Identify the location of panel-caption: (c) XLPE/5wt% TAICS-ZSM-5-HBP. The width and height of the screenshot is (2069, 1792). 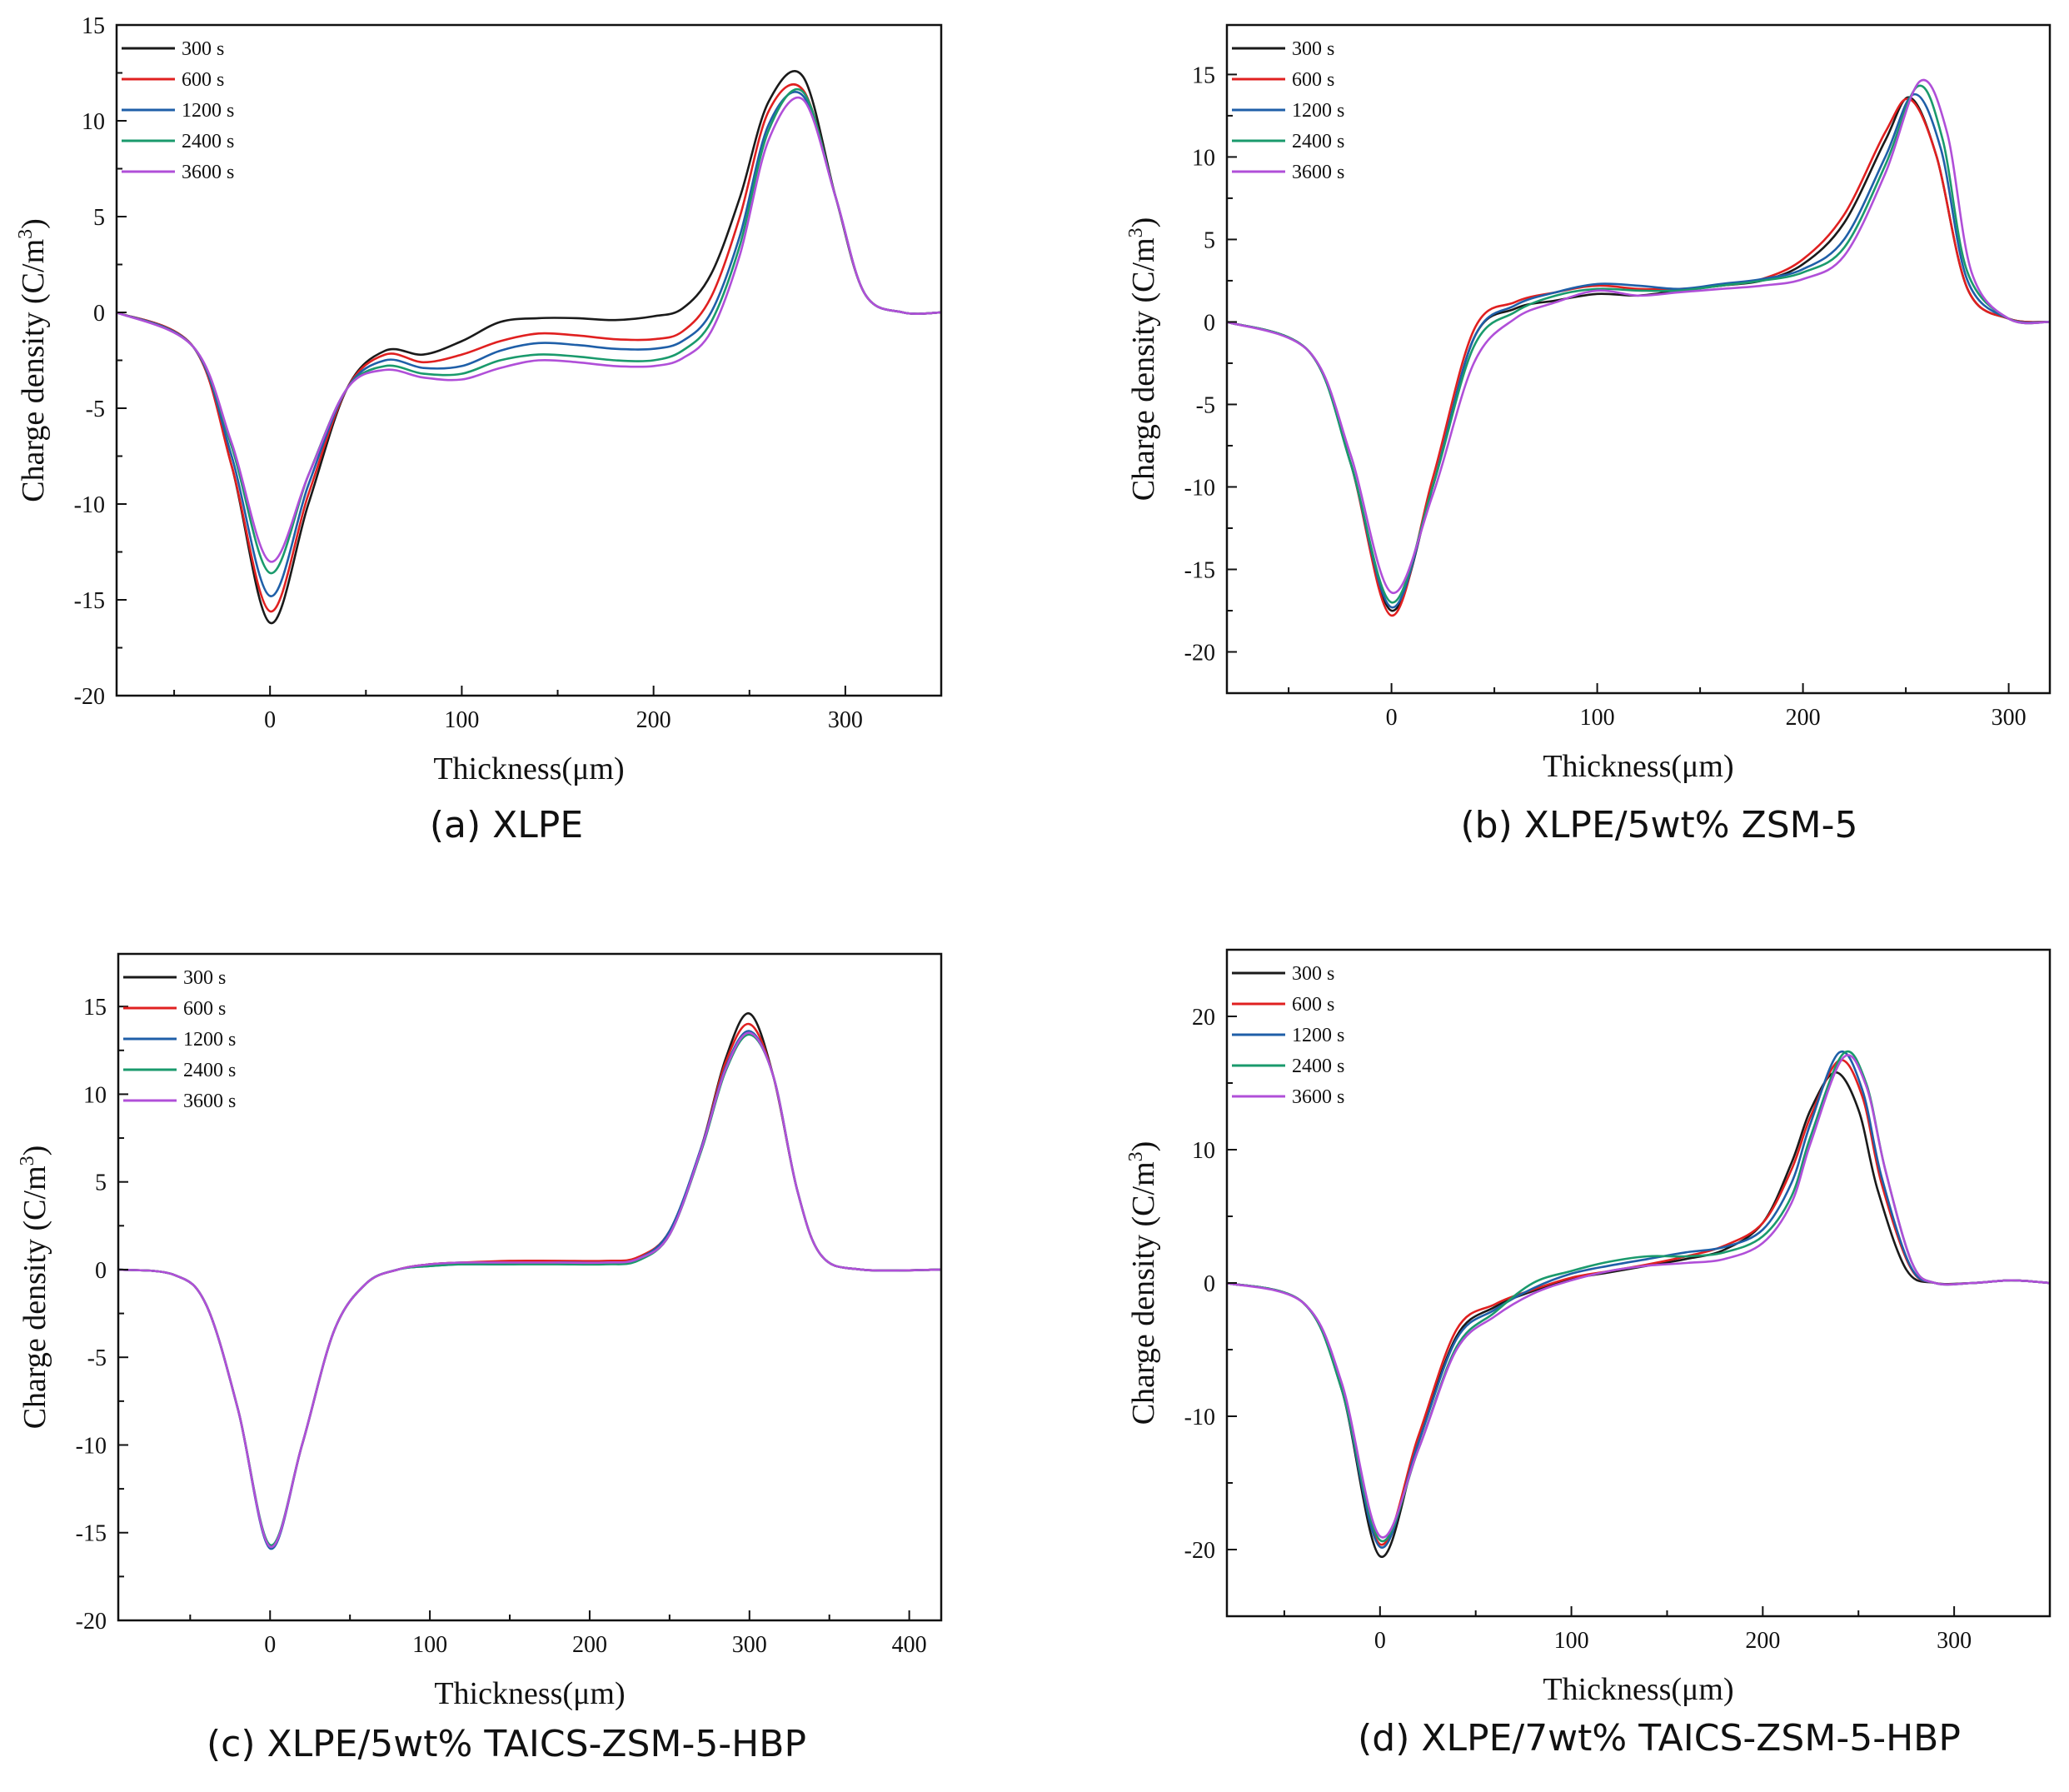
(507, 1744).